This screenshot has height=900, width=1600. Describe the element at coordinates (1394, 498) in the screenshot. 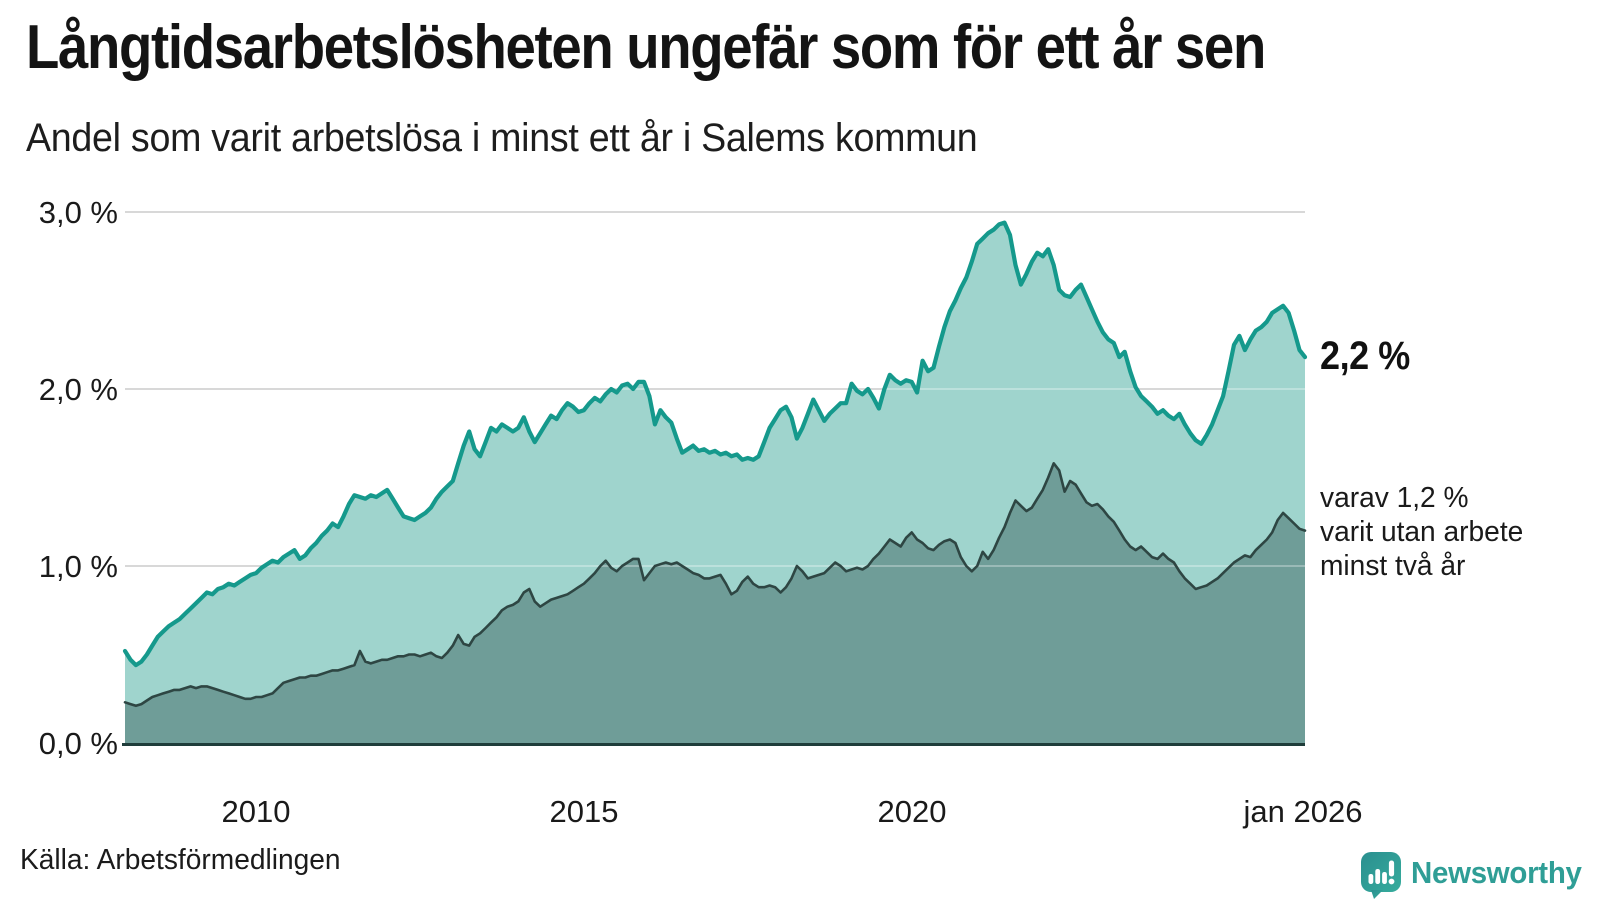

I see `annotation-line: varav 1,2 %` at that location.